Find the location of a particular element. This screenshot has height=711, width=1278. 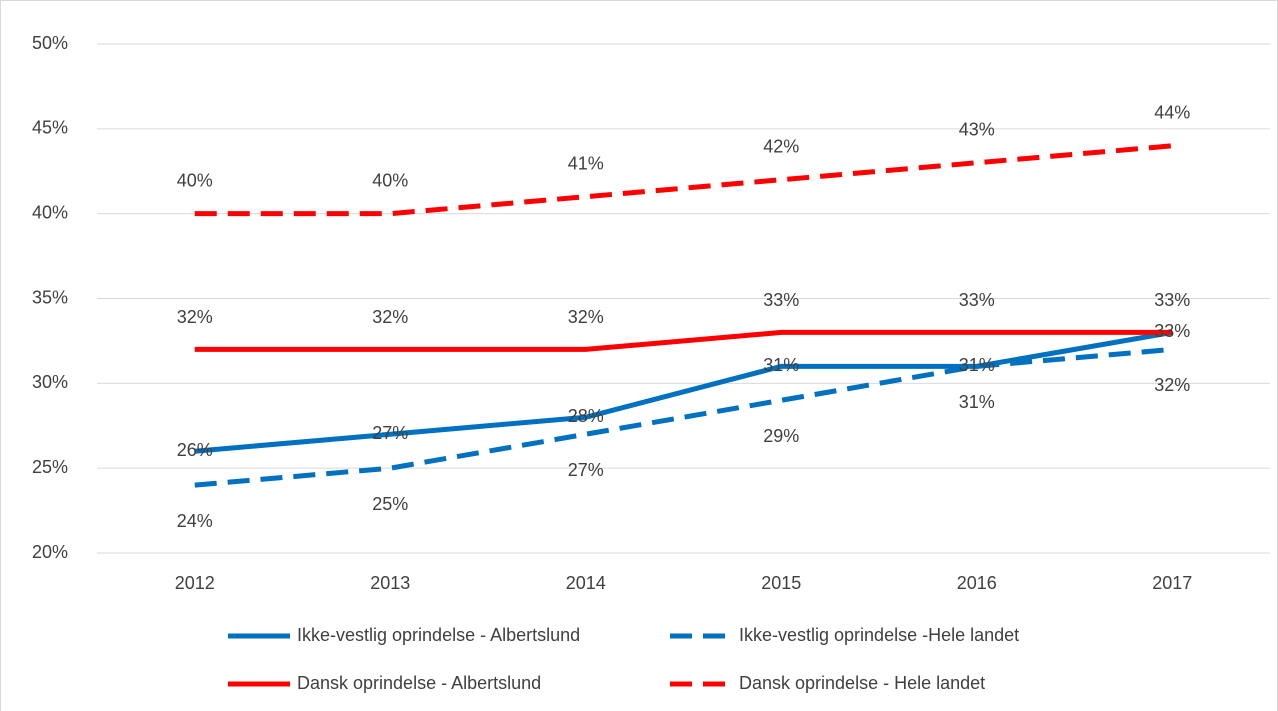

y-tick-label: 25% is located at coordinates (50, 467).